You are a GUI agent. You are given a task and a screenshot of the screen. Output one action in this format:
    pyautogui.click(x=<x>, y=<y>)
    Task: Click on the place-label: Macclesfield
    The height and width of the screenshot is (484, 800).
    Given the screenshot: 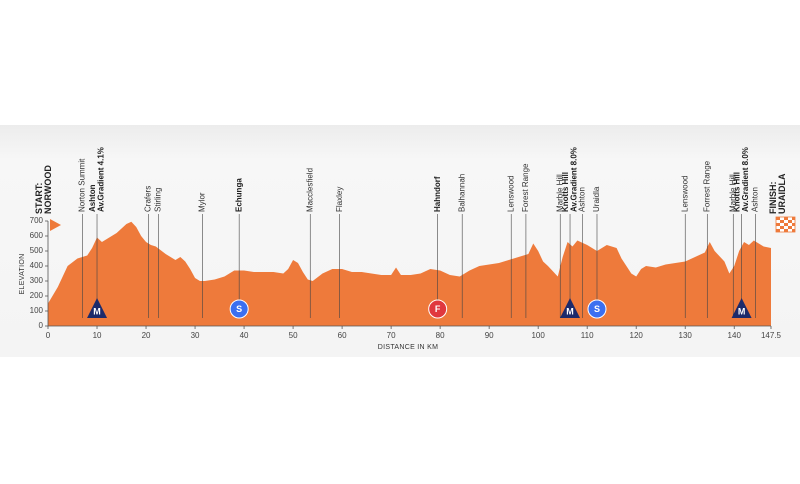 What is the action you would take?
    pyautogui.click(x=309, y=190)
    